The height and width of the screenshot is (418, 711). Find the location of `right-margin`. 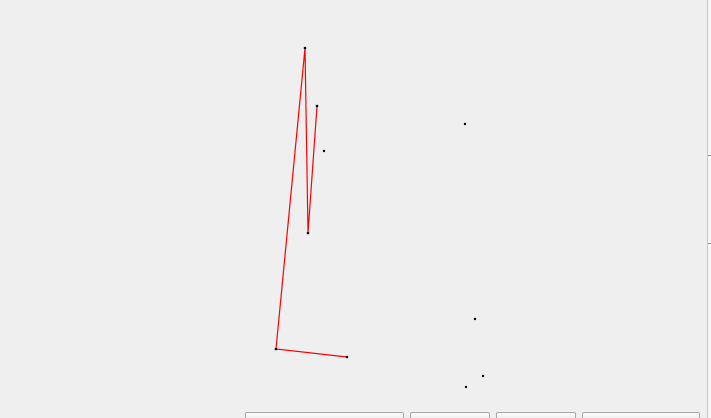

right-margin is located at coordinates (709, 209).